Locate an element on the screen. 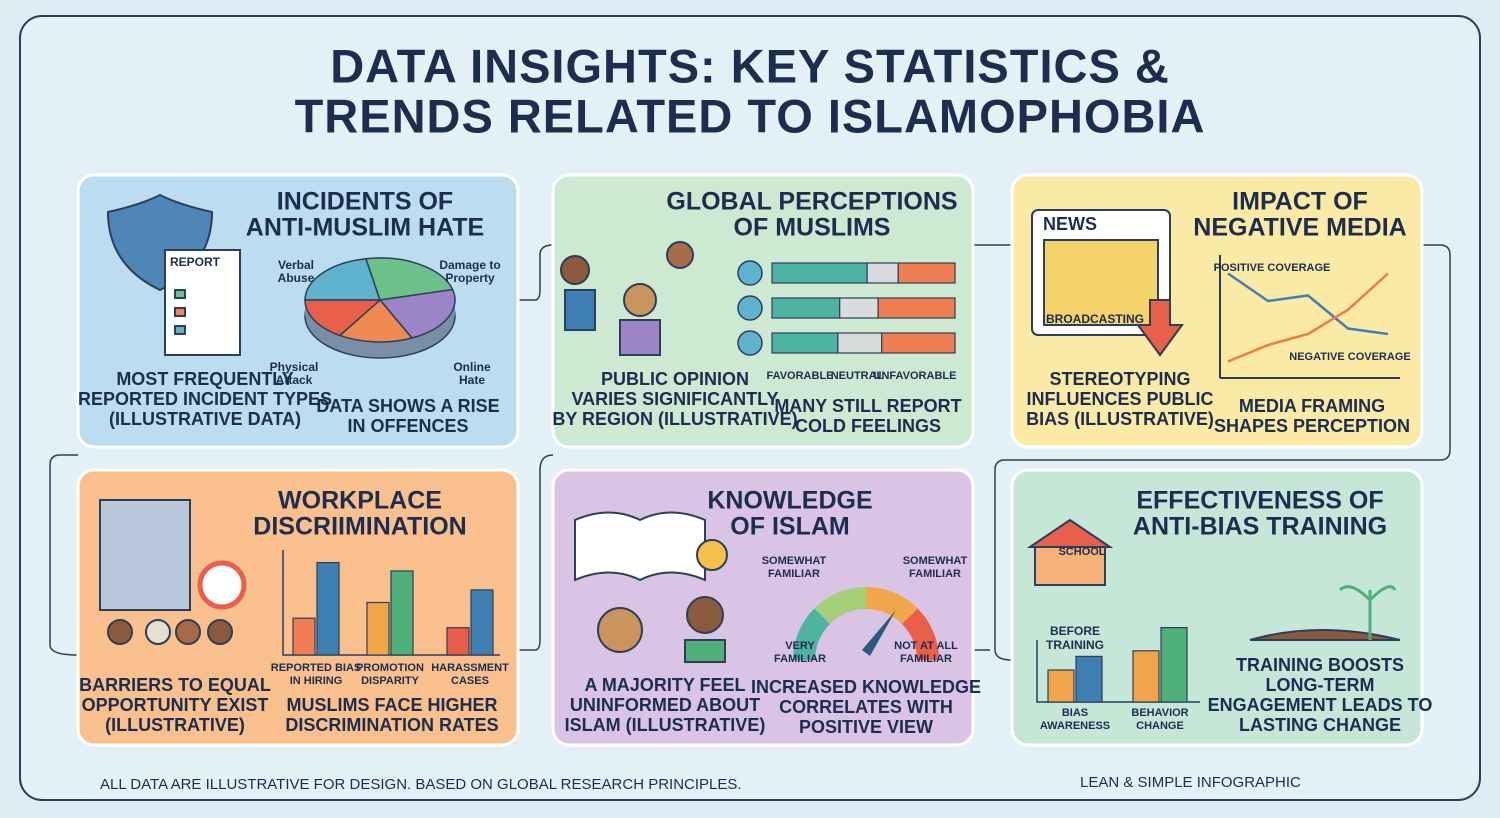 This screenshot has height=818, width=1500. category-label: PROMOTION is located at coordinates (390, 668).